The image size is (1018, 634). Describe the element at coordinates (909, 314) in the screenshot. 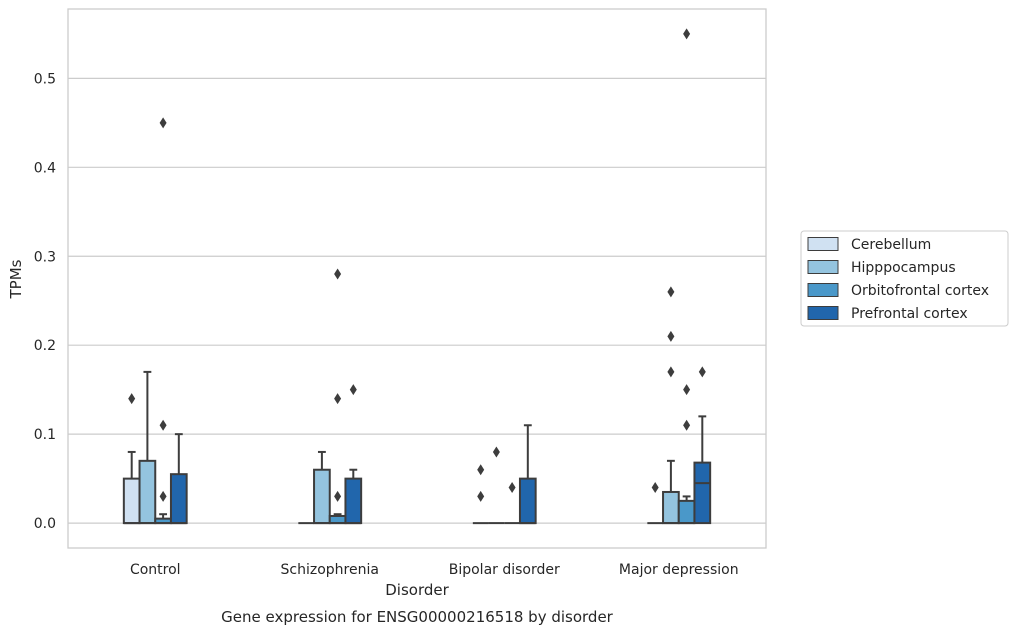

I see `legend-label: Prefrontal cortex` at that location.